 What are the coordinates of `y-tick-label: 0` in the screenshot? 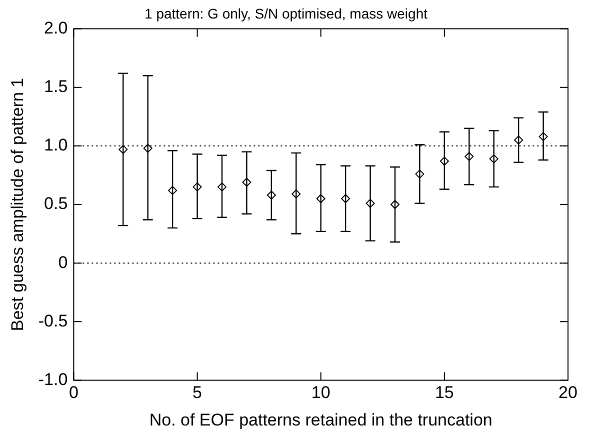 It's located at (63, 262).